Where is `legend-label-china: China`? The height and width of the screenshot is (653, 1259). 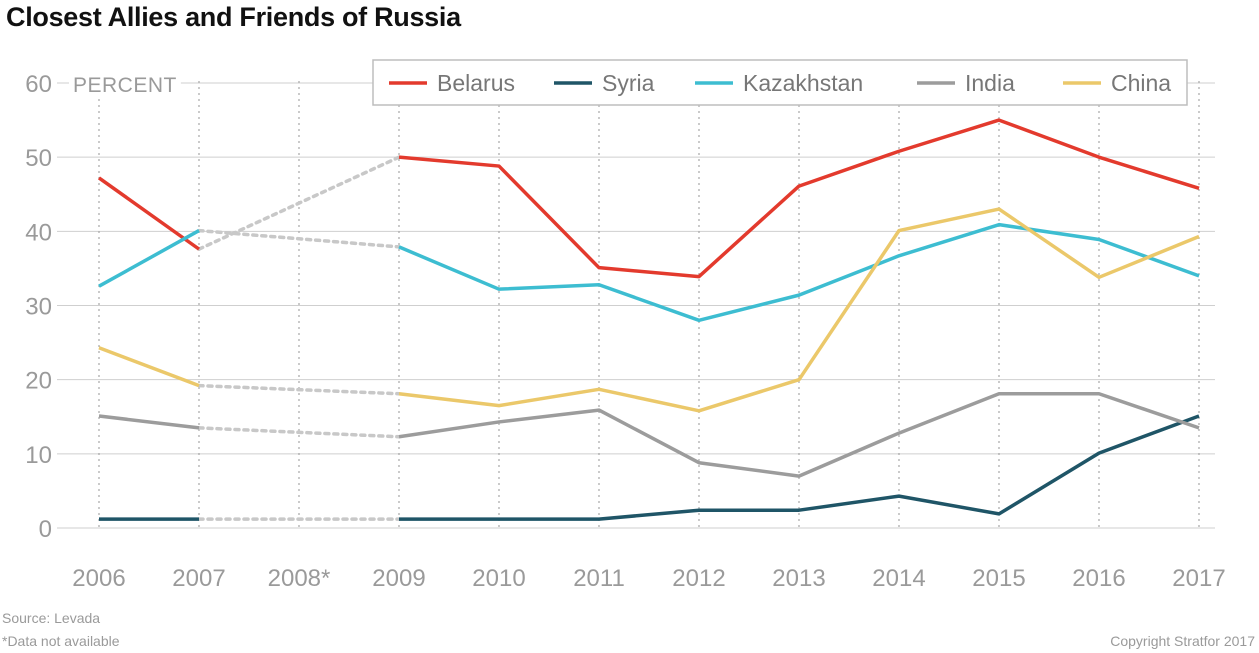
legend-label-china: China is located at coordinates (1141, 83).